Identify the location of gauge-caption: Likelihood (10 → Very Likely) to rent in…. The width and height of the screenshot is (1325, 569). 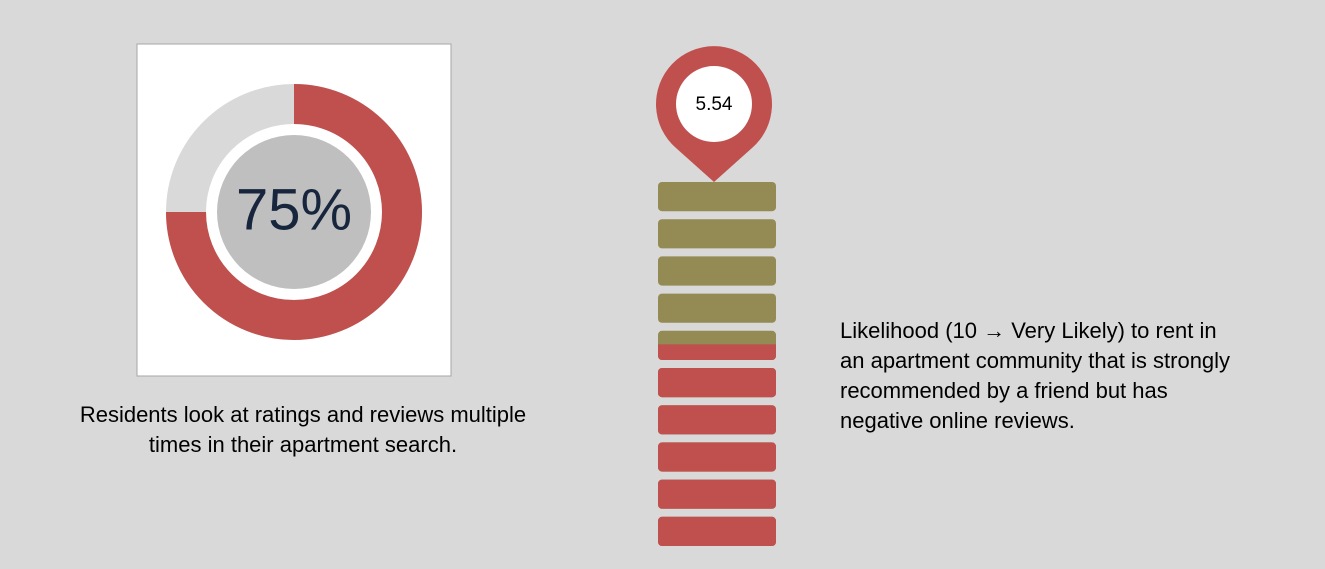
(1035, 375).